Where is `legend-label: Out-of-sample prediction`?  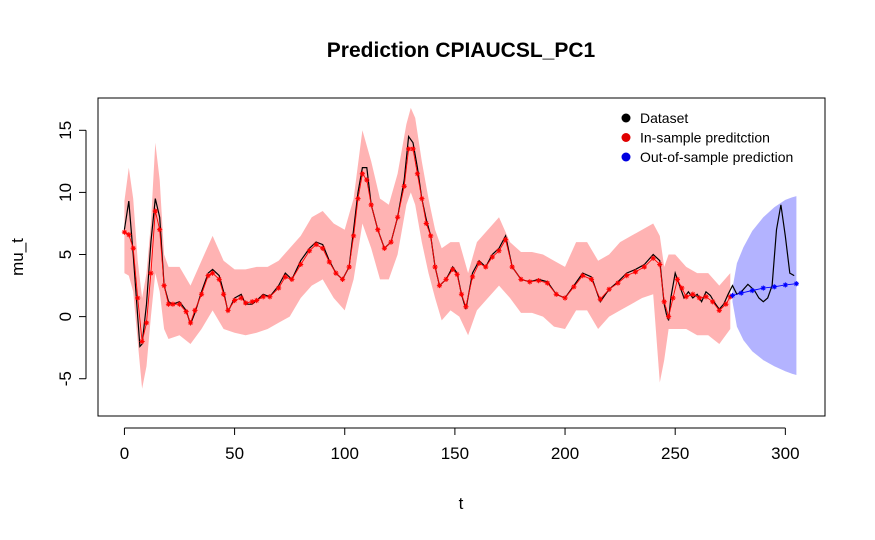 legend-label: Out-of-sample prediction is located at coordinates (716, 157).